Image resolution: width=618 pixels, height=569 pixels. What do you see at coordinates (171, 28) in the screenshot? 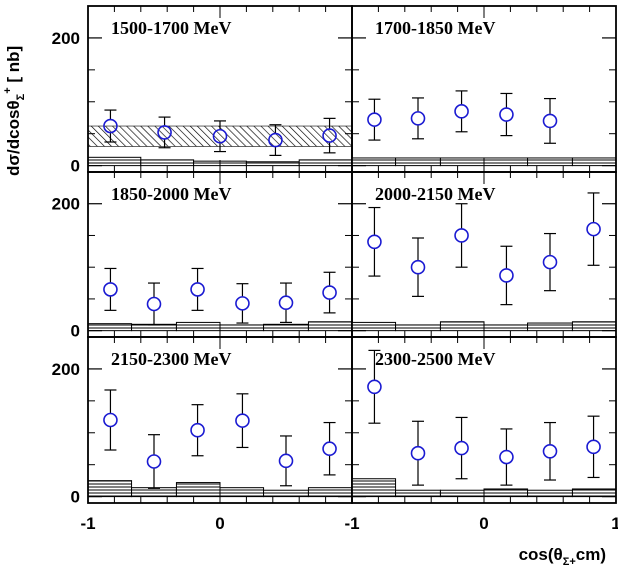
I see `panel-title: 1500-1700 MeV` at bounding box center [171, 28].